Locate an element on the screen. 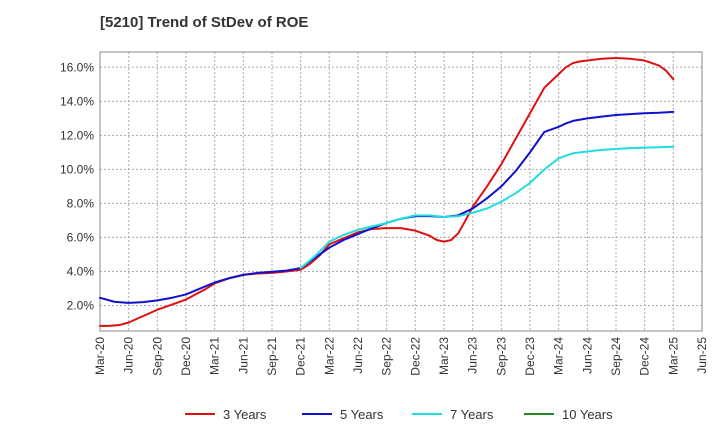 The width and height of the screenshot is (720, 440). x-tick-label: Sep-22 is located at coordinates (387, 356).